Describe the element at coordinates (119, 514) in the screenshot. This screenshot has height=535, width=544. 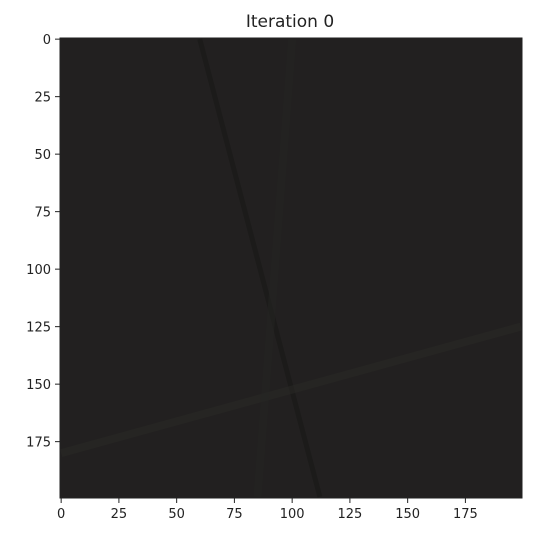
I see `x-tick-label: 25` at that location.